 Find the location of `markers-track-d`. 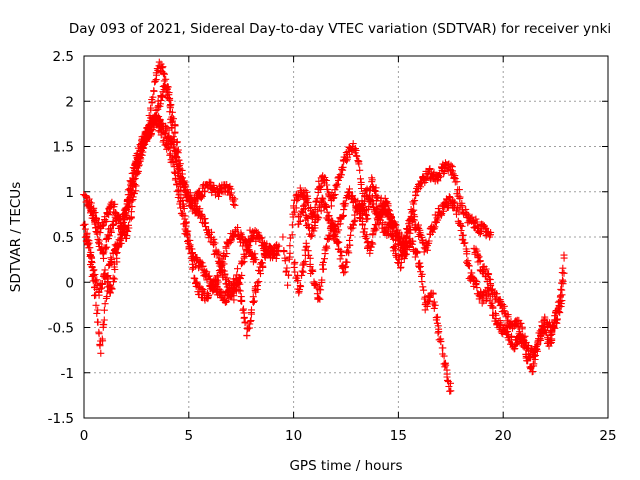

markers-track-d is located at coordinates (171, 205).